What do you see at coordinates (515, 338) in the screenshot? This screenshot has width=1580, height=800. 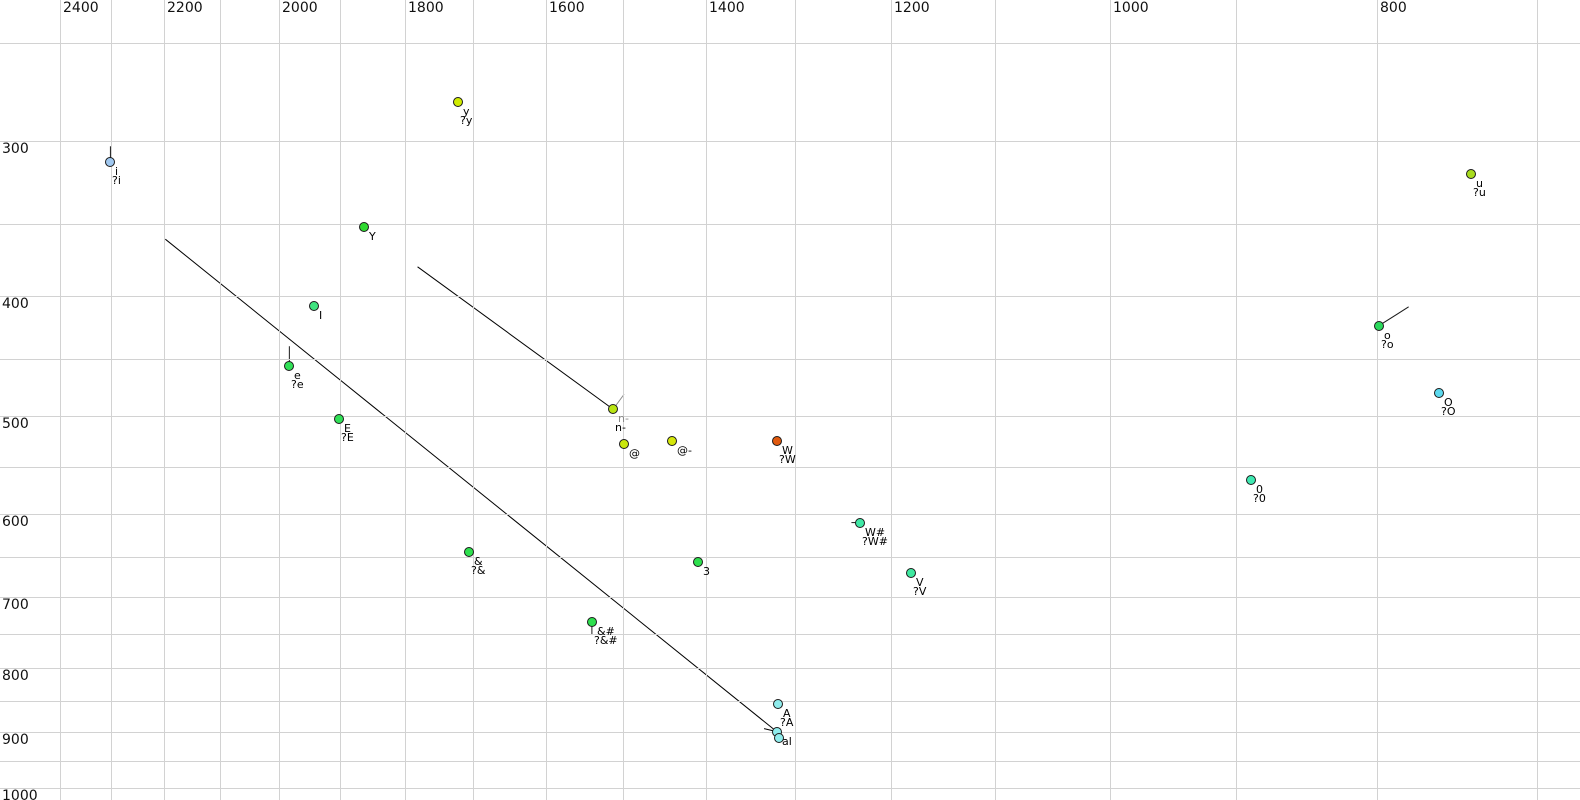 I see `annotation-line` at bounding box center [515, 338].